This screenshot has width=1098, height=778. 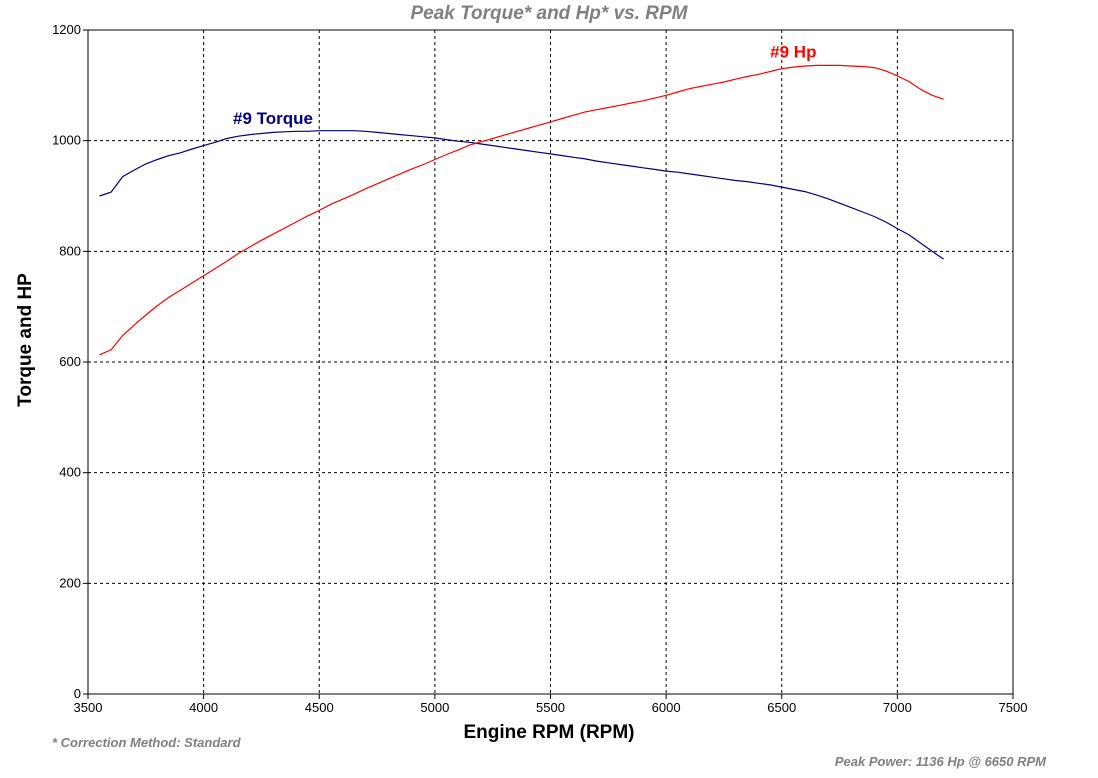 I want to click on series-label: #9 Hp, so click(x=793, y=52).